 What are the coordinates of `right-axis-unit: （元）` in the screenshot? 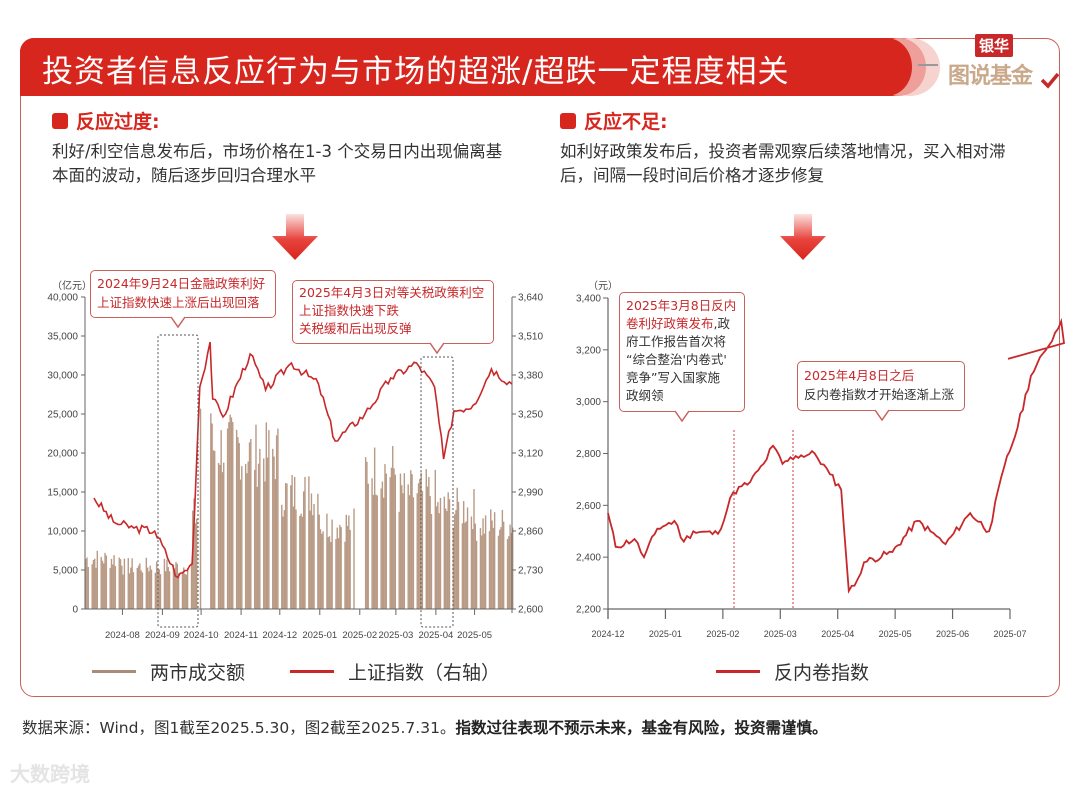 It's located at (603, 286).